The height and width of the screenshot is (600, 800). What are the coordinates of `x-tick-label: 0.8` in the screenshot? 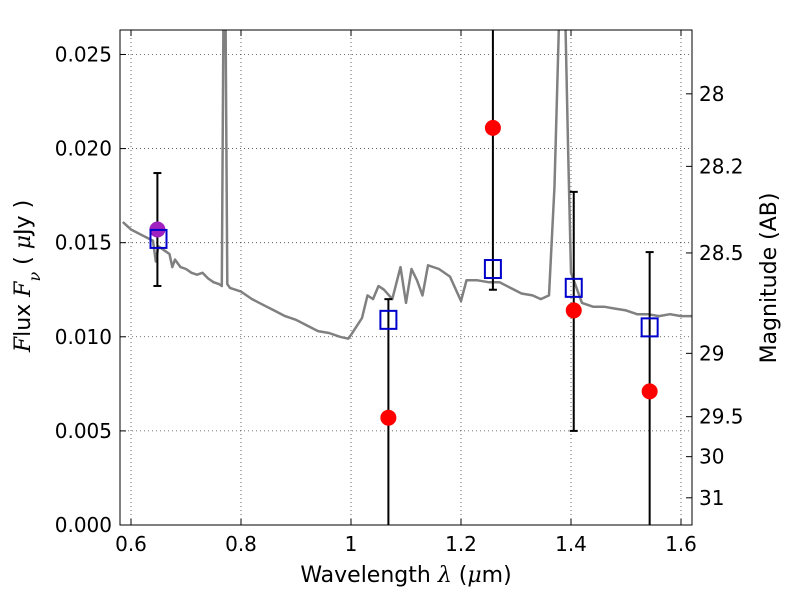 It's located at (241, 544).